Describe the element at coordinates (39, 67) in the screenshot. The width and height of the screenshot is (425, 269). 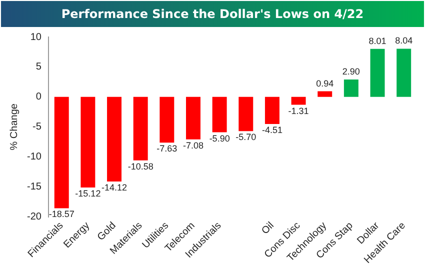
I see `y-tick-label: 5` at that location.